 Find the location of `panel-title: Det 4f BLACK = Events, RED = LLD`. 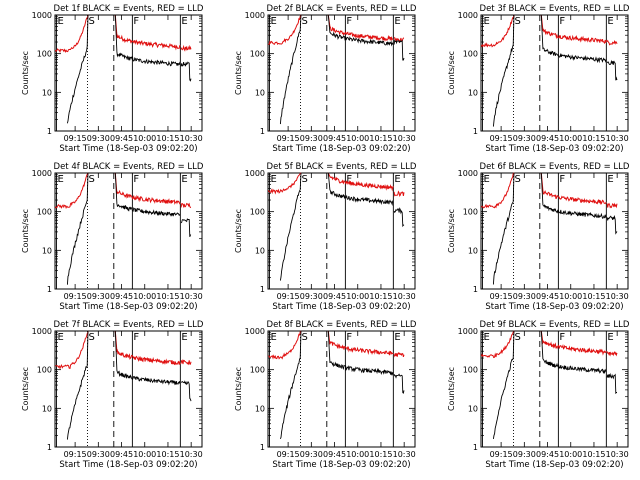

panel-title: Det 4f BLACK = Events, RED = LLD is located at coordinates (129, 167).